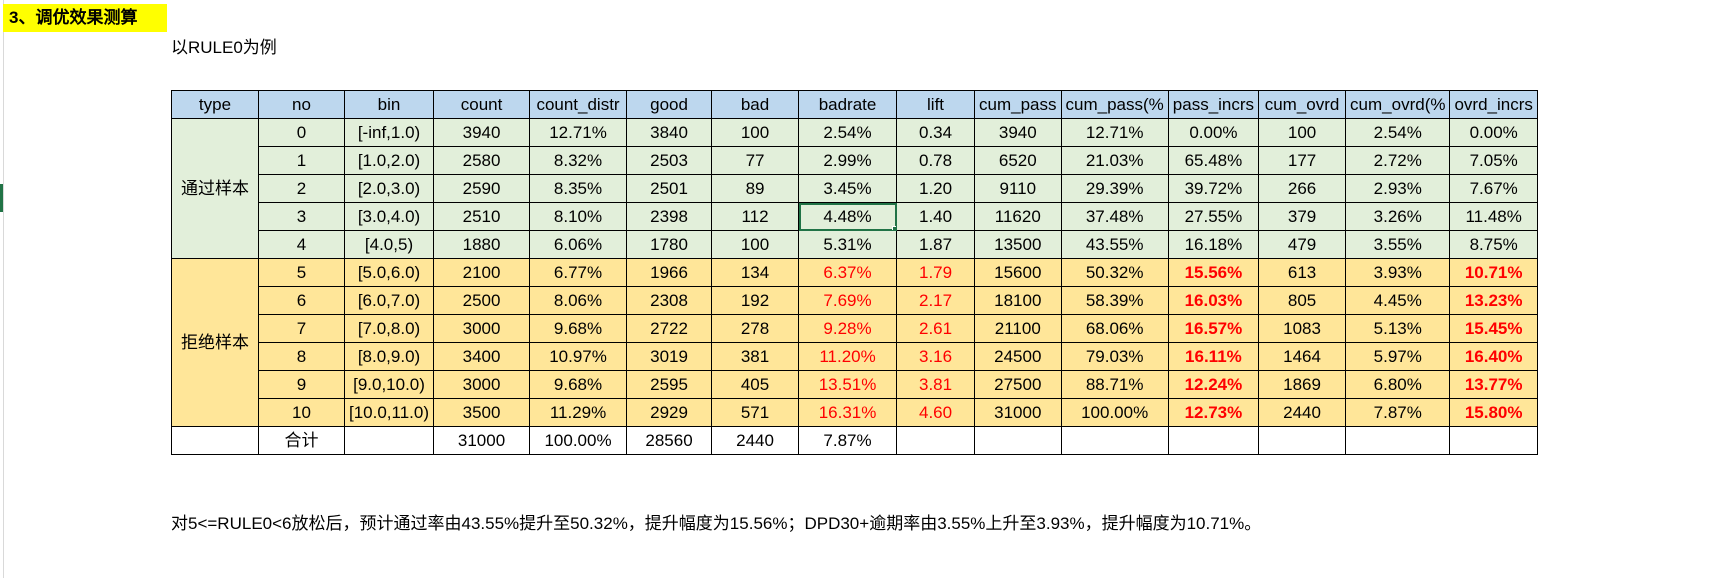 The width and height of the screenshot is (1709, 578). Describe the element at coordinates (482, 160) in the screenshot. I see `cell-count: 2580` at that location.